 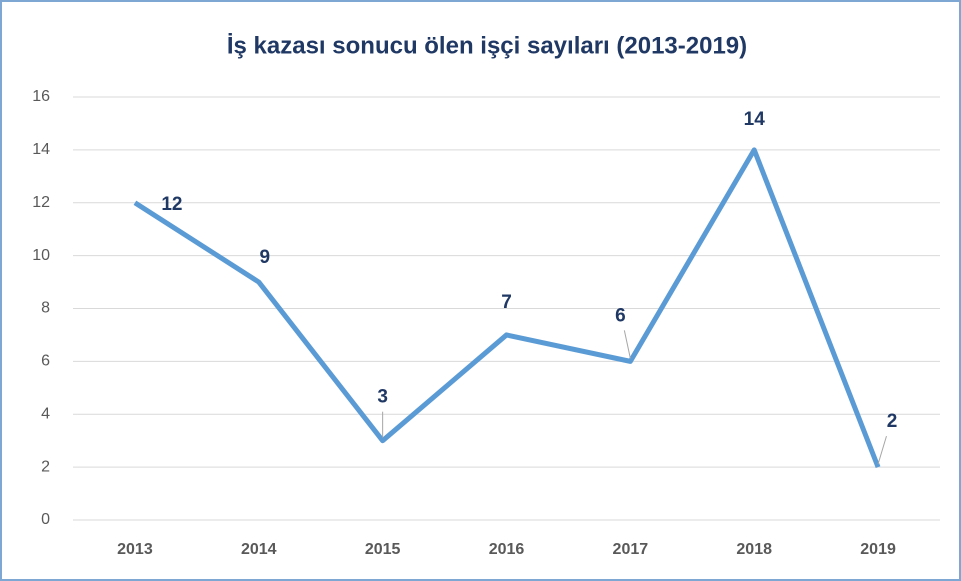 What do you see at coordinates (507, 549) in the screenshot?
I see `x-tick-label: 2016` at bounding box center [507, 549].